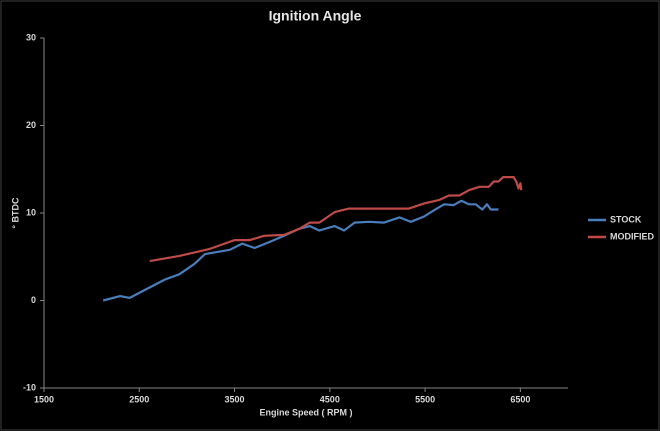 This screenshot has width=660, height=431. Describe the element at coordinates (305, 412) in the screenshot. I see `x-axis-label: Engine Speed ( RPM )` at that location.